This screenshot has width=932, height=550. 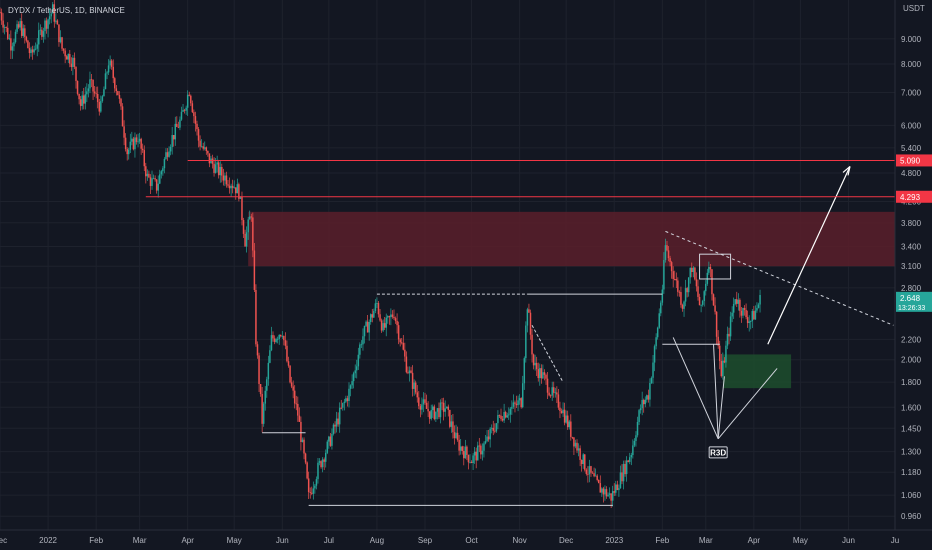 What do you see at coordinates (718, 452) in the screenshot?
I see `r3d-label: R3D` at bounding box center [718, 452].